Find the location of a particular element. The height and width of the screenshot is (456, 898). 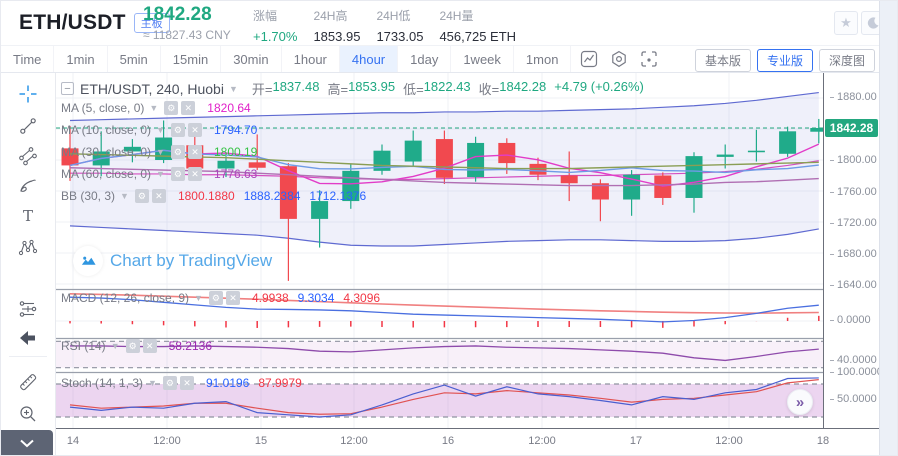

interval-1week: 1week is located at coordinates (482, 59).